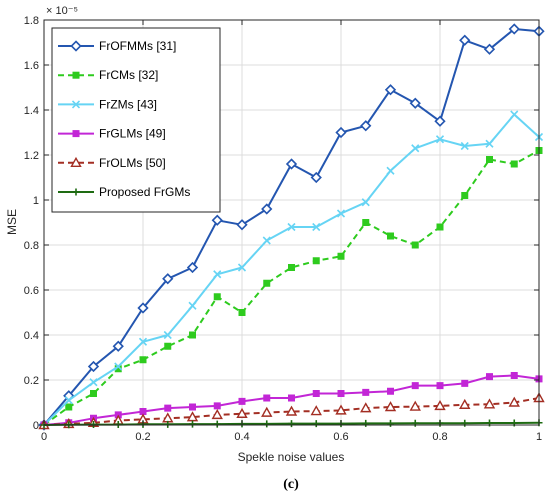 The height and width of the screenshot is (496, 550). Describe the element at coordinates (137, 46) in the screenshot. I see `legend-label: FrOFMMs [31]` at that location.